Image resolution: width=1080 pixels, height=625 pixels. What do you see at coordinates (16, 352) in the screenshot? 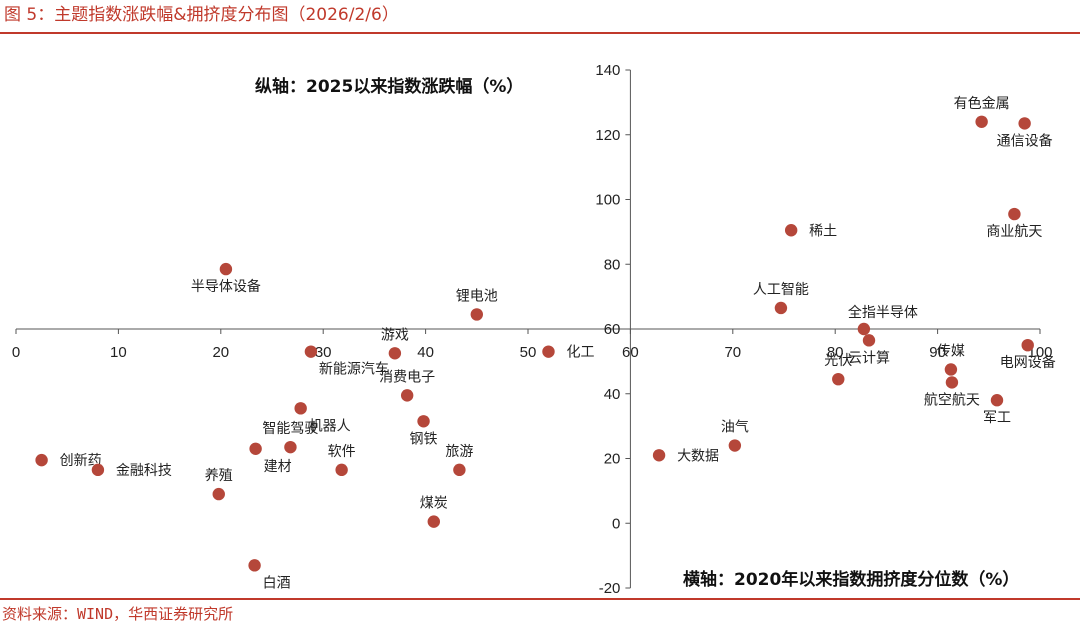
I see `x-tick-label: 0` at bounding box center [16, 352].